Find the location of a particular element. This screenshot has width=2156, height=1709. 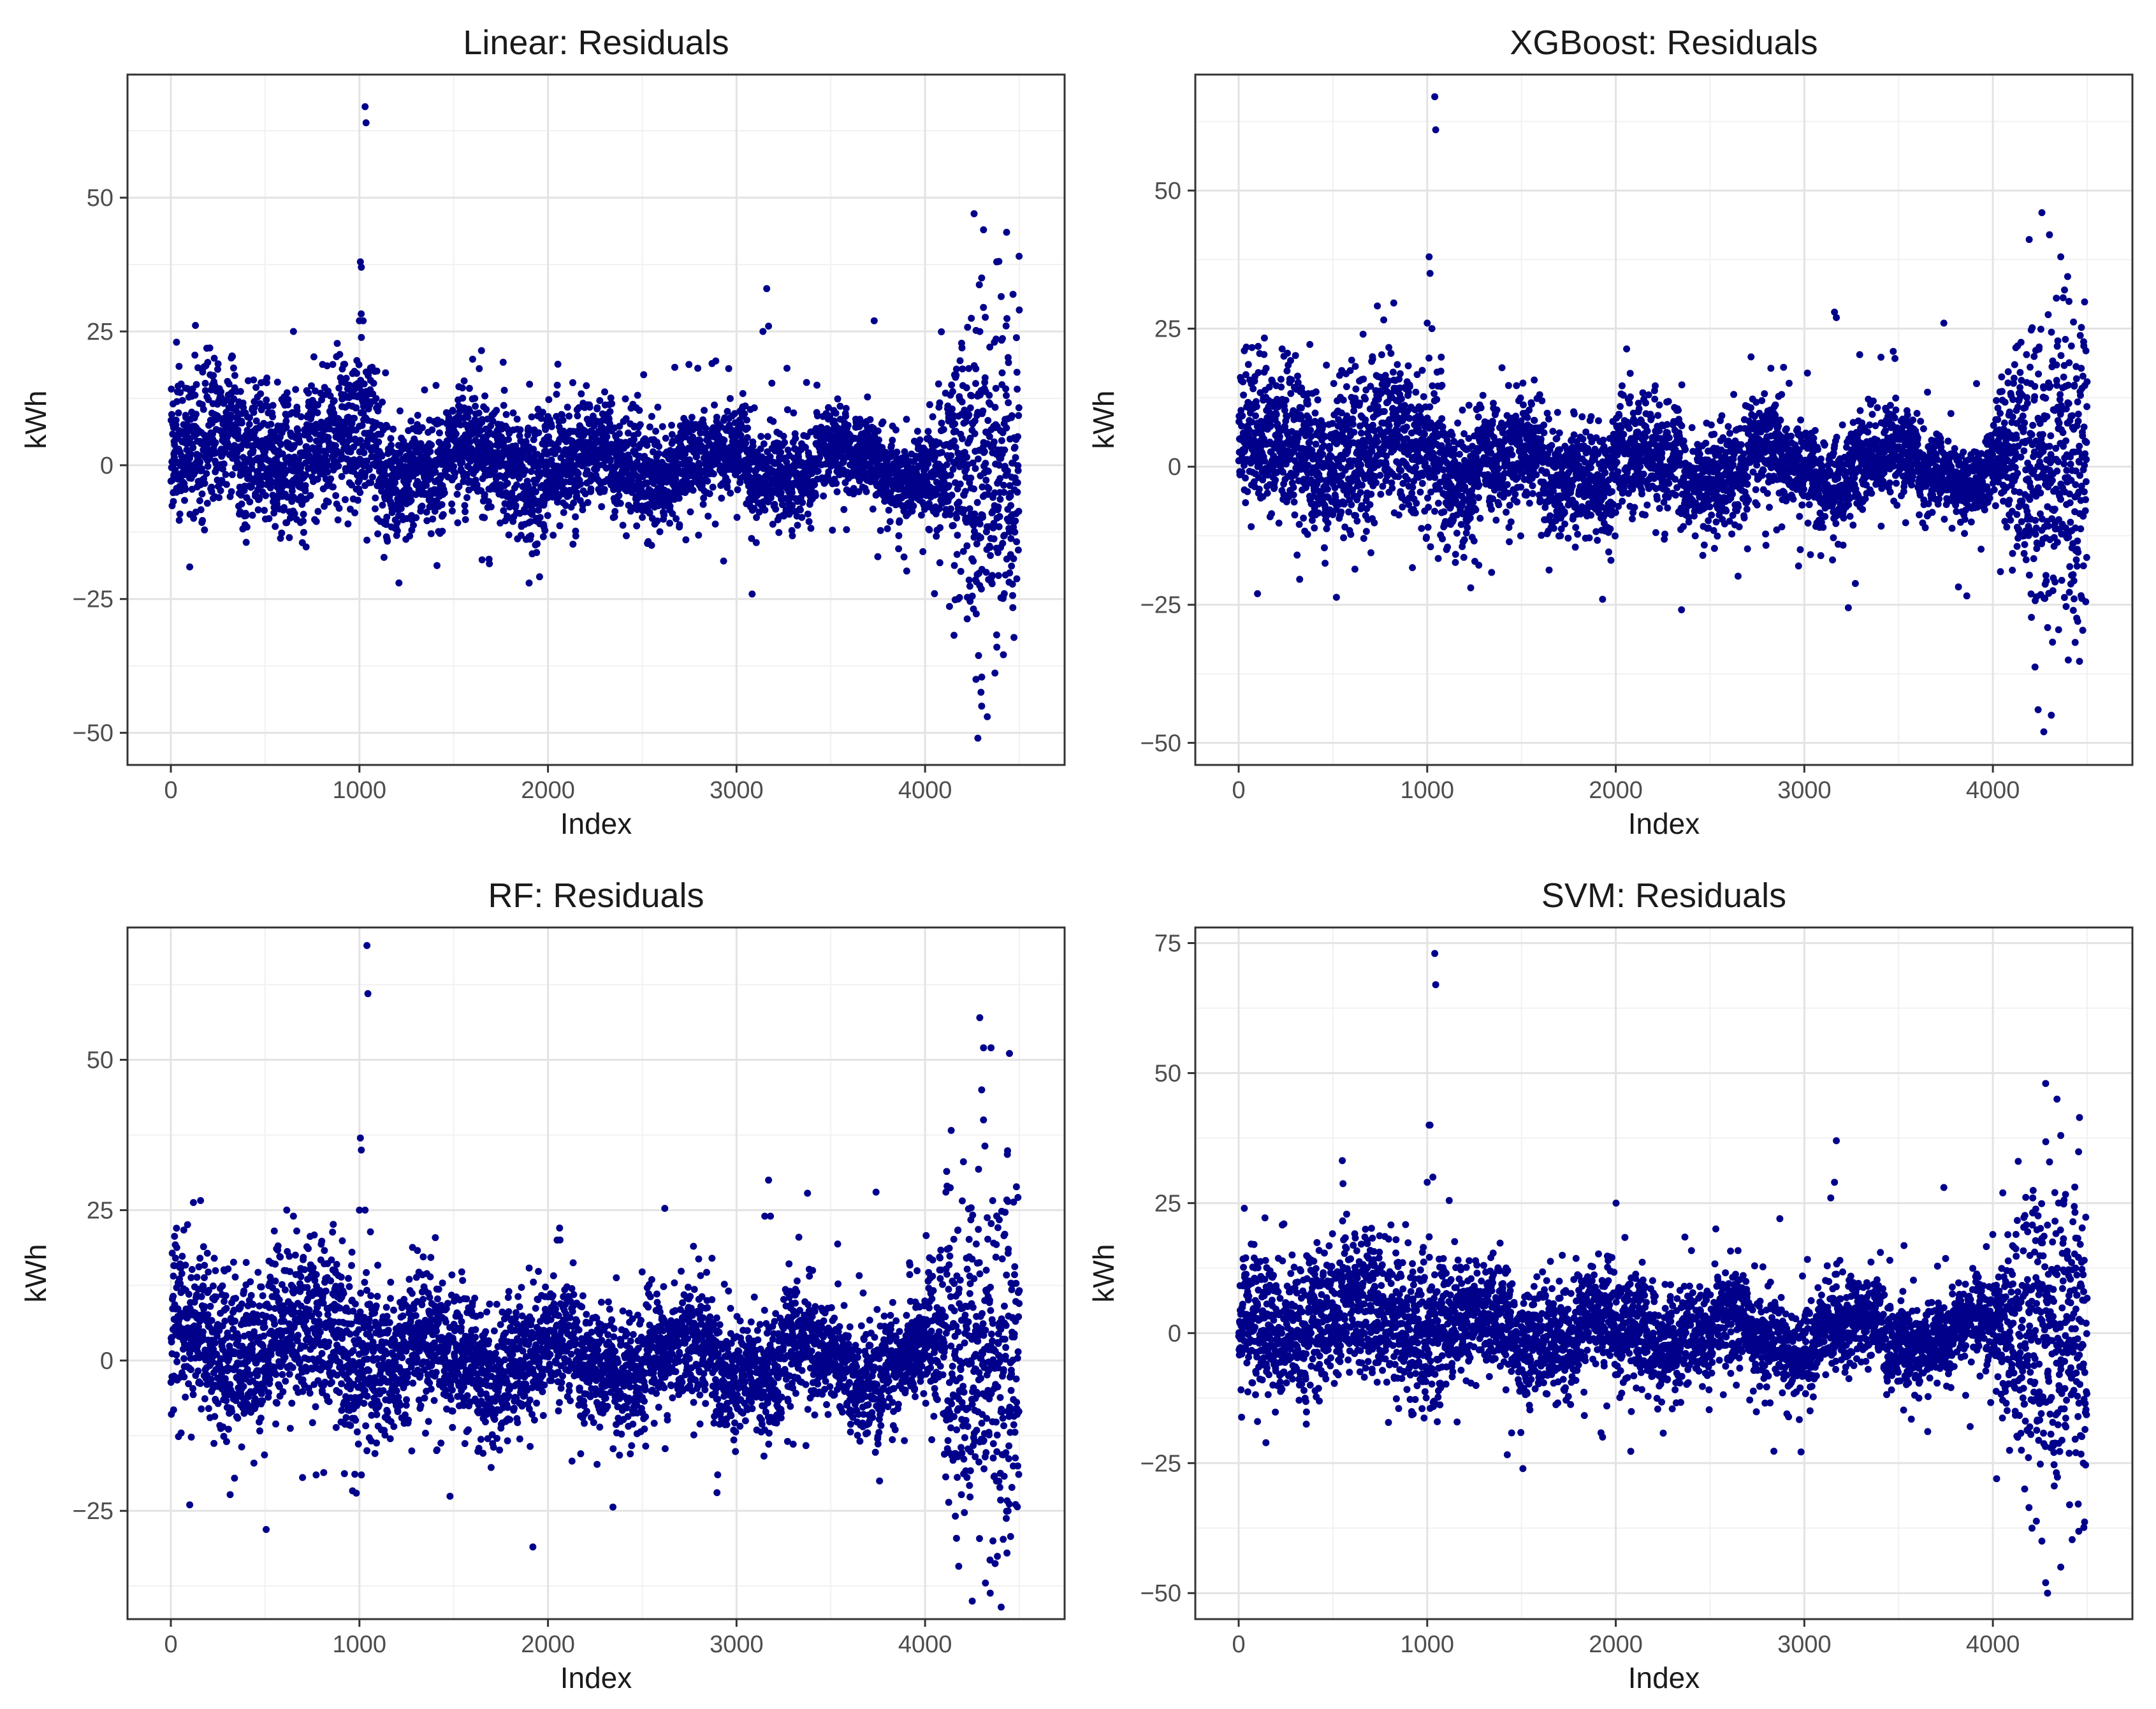

y-tick-label: −25 is located at coordinates (93, 599).